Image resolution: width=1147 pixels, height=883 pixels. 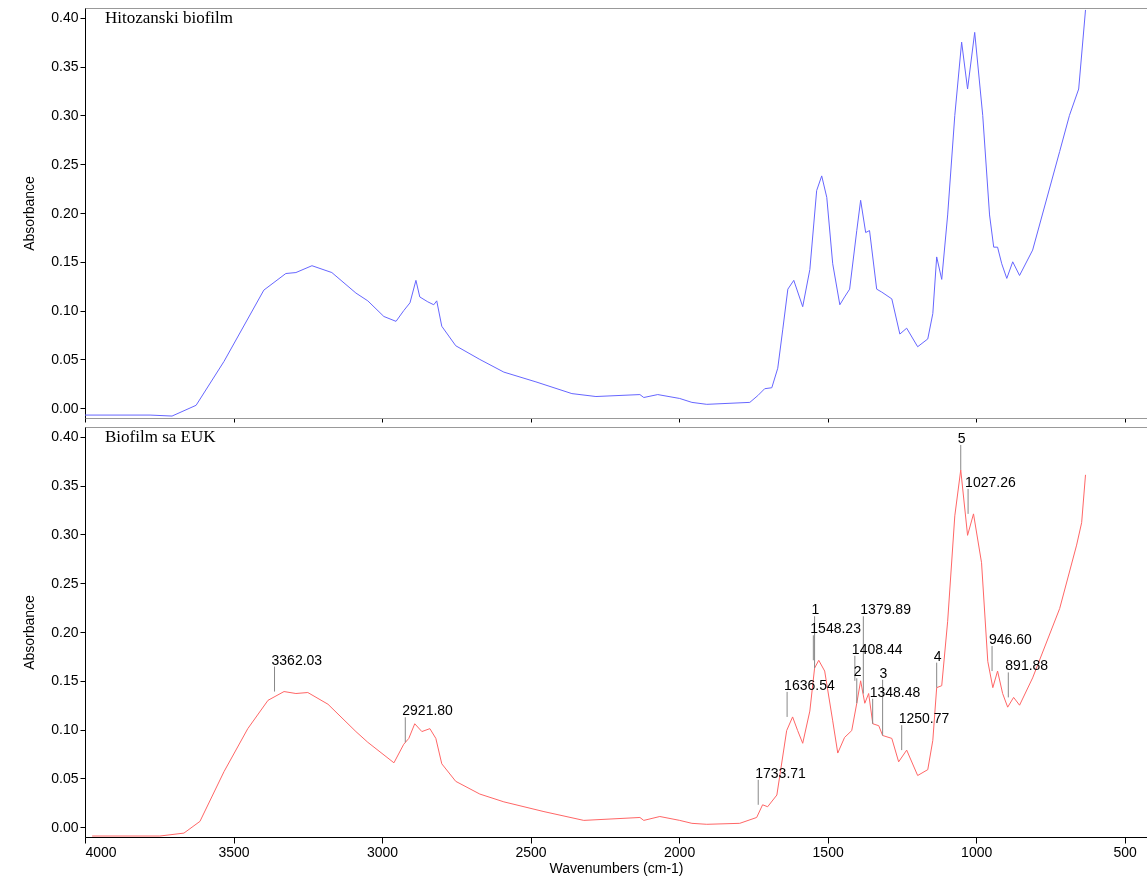 What do you see at coordinates (1011, 639) in the screenshot?
I see `annotation: 946.60` at bounding box center [1011, 639].